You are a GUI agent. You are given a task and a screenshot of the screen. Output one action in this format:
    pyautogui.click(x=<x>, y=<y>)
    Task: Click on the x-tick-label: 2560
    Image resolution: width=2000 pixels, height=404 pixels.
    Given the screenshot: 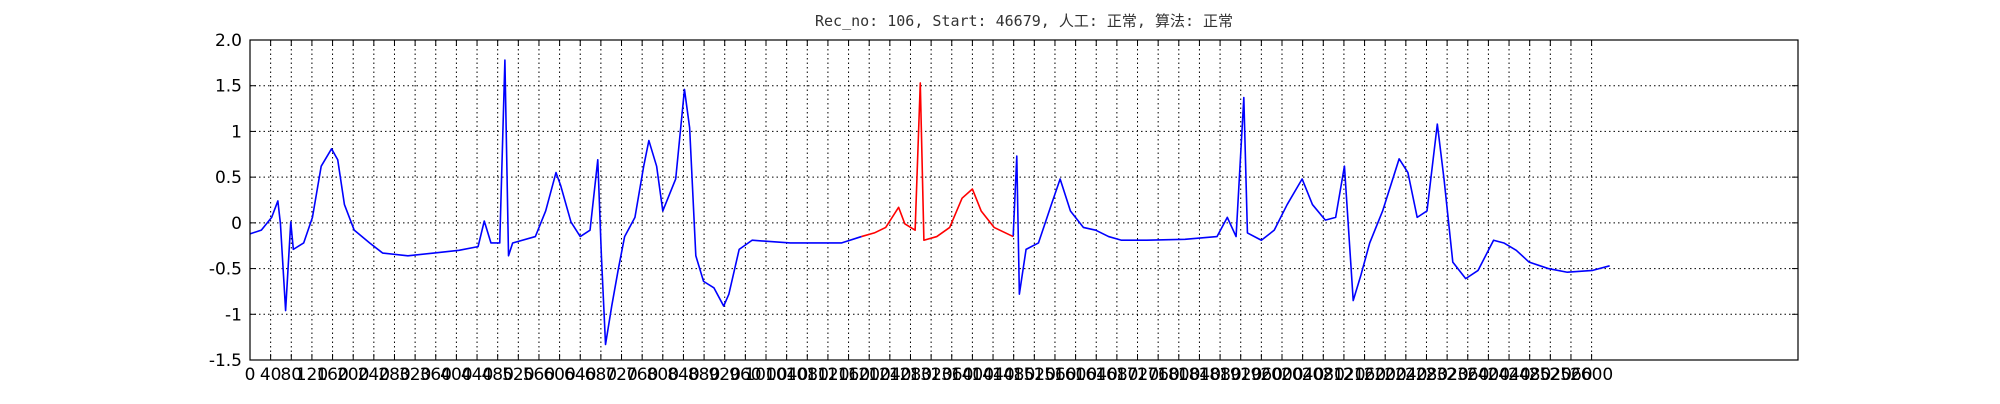 What is the action you would take?
    pyautogui.click(x=1570, y=375)
    